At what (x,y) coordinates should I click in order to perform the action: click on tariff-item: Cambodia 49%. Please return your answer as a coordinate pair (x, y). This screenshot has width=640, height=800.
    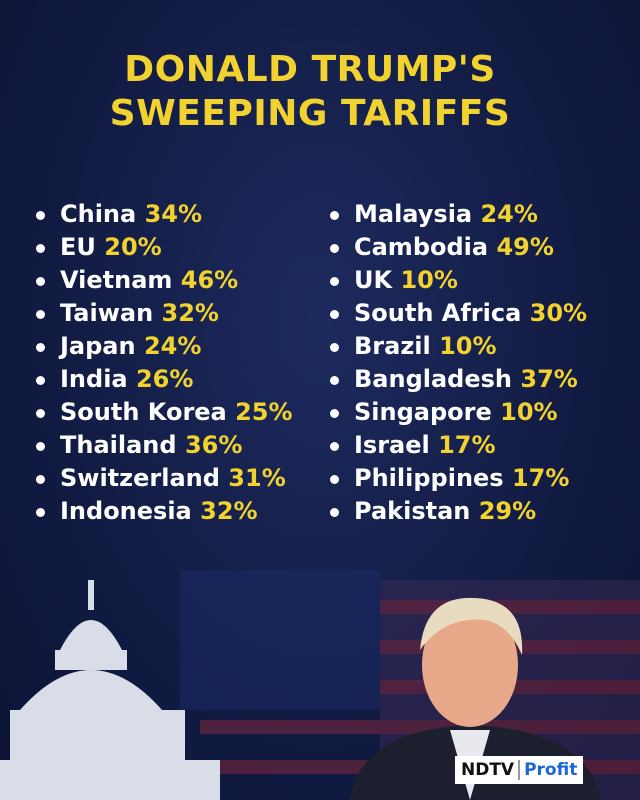
    Looking at the image, I should click on (457, 247).